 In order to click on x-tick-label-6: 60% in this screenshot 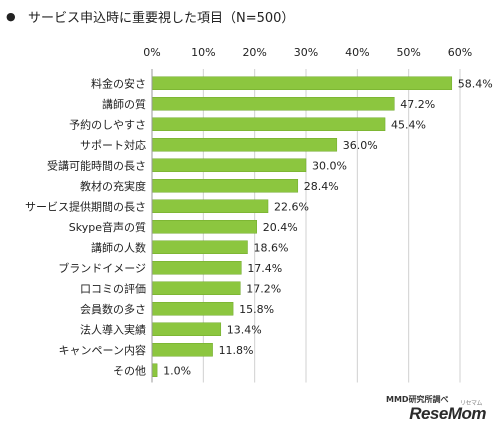, I will do `click(460, 52)`.